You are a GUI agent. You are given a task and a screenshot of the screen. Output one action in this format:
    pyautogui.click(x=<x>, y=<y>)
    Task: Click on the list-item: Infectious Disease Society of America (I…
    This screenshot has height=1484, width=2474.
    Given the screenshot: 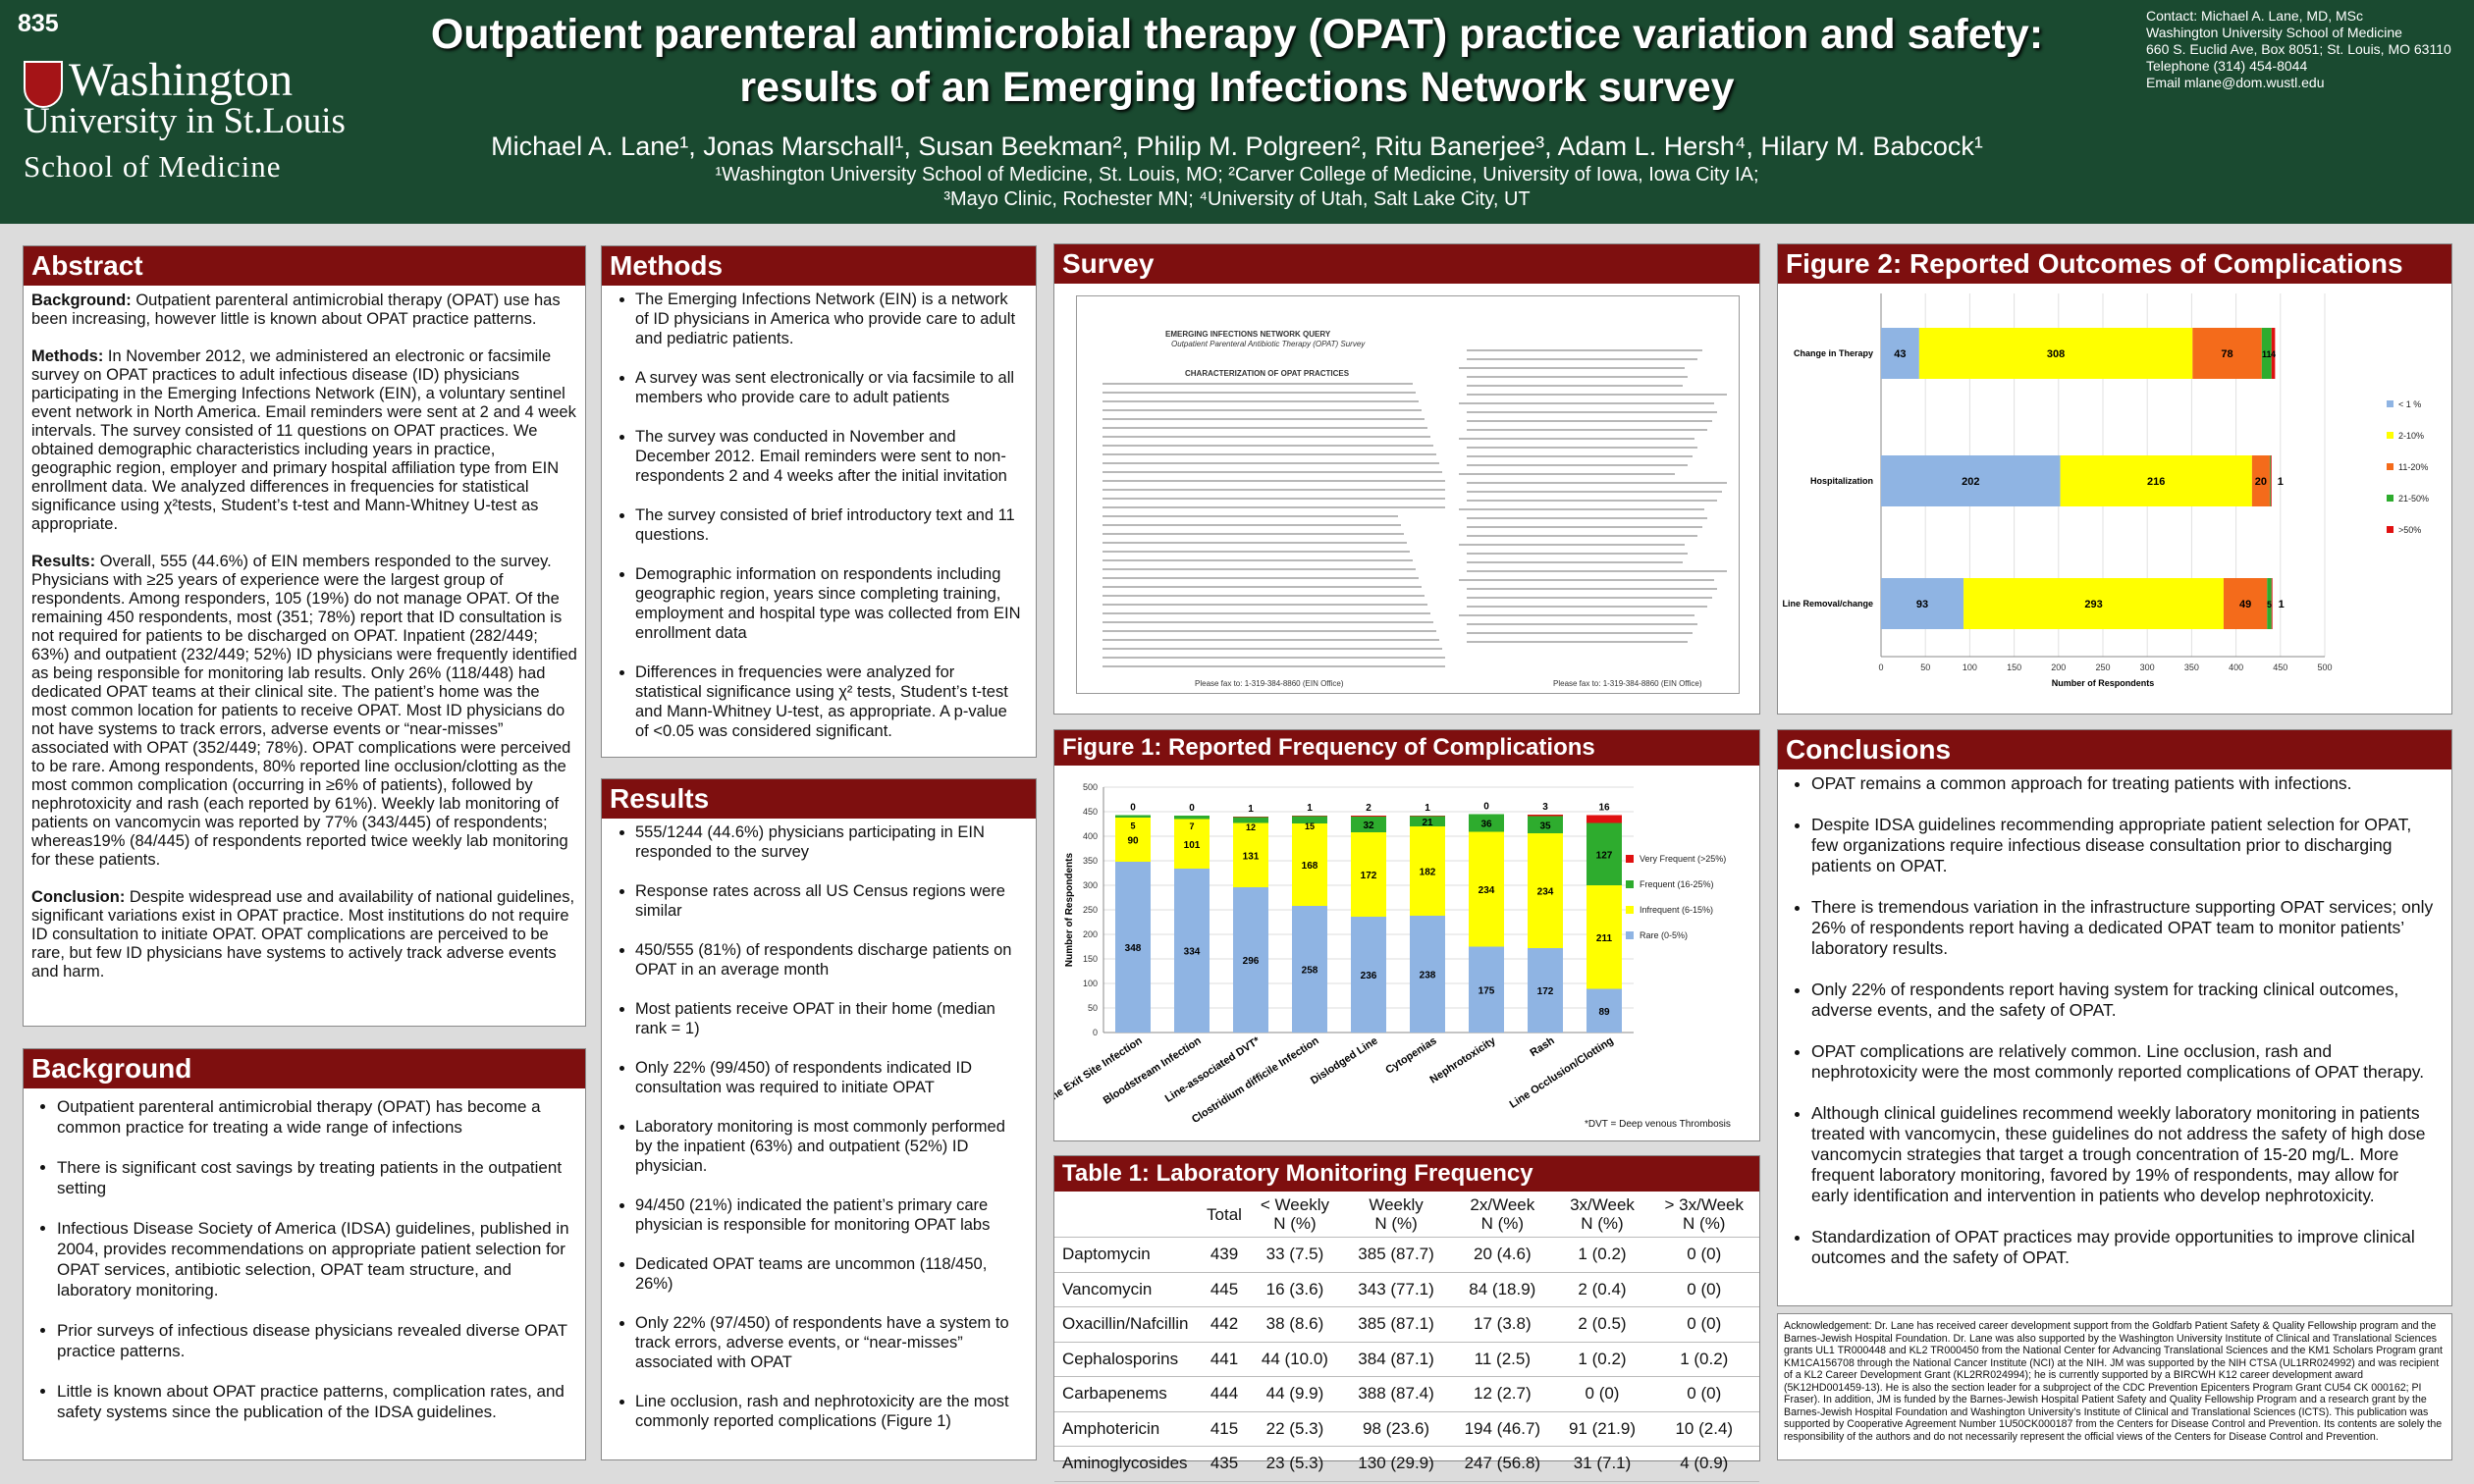 What is the action you would take?
    pyautogui.click(x=315, y=1259)
    